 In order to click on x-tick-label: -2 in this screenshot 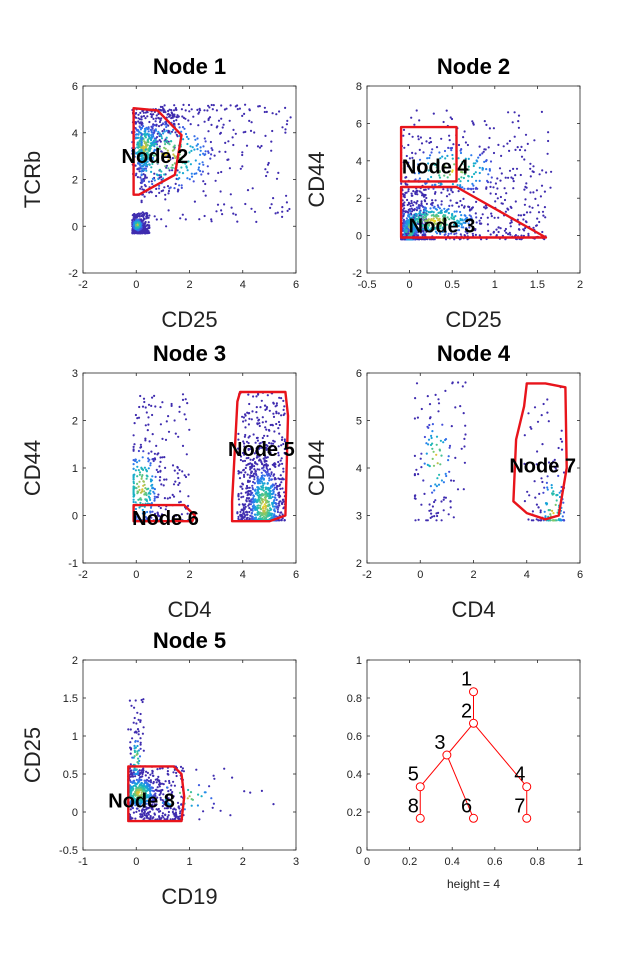, I will do `click(83, 575)`.